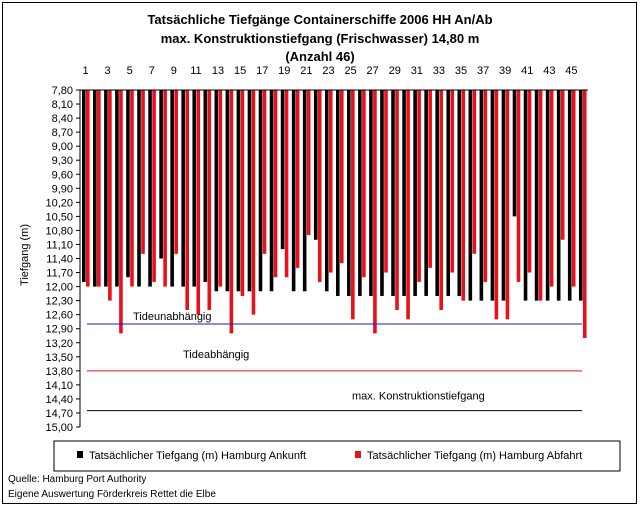 This screenshot has width=641, height=508. What do you see at coordinates (62, 91) in the screenshot?
I see `y-tick-label: 7,80` at bounding box center [62, 91].